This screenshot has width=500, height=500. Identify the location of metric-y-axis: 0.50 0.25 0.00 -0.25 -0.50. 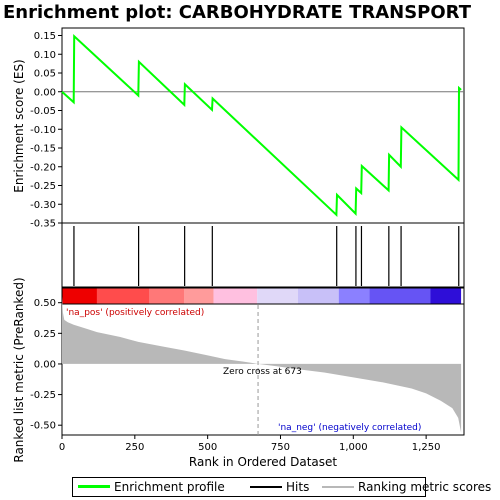
(46, 365).